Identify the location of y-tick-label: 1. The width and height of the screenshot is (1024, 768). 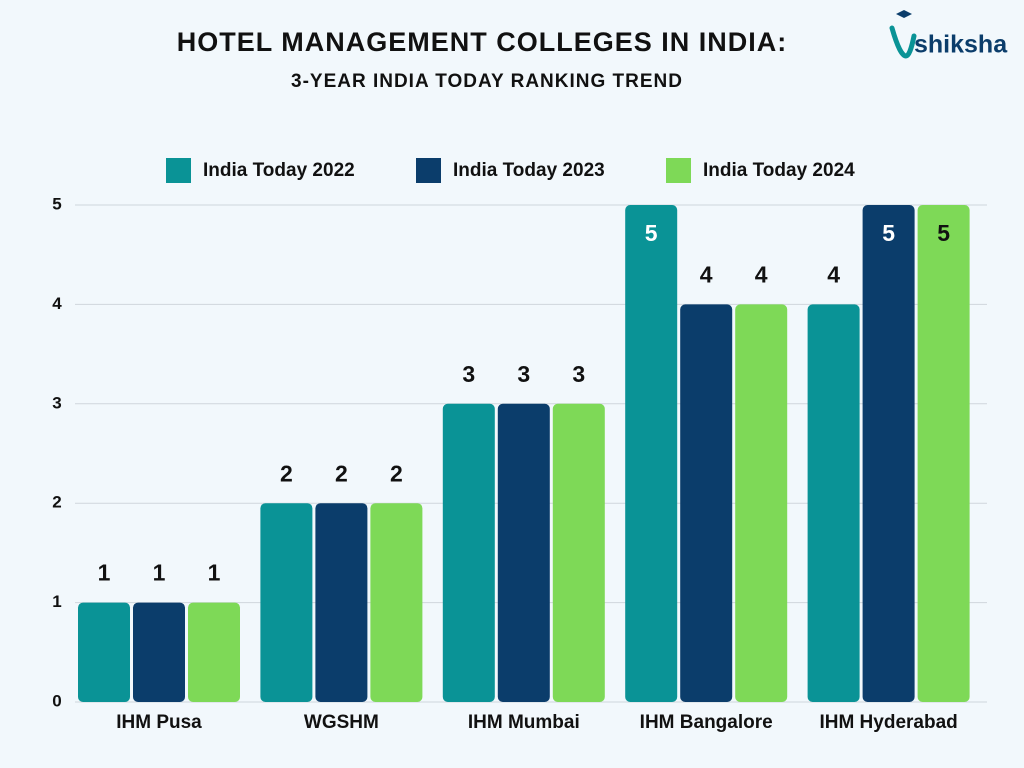
(56, 601).